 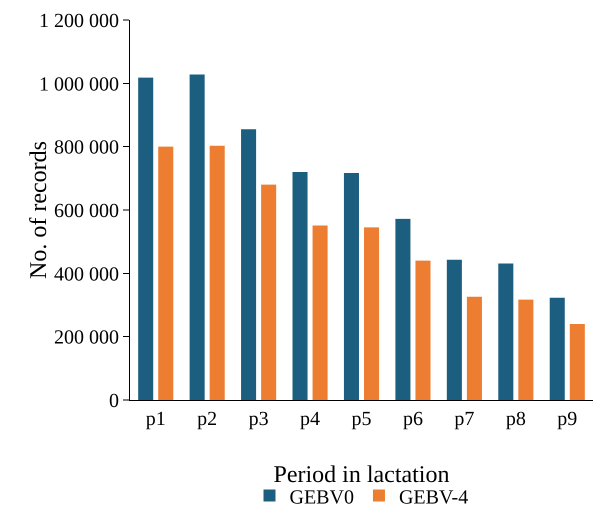 I want to click on x-tick-label: p4, so click(x=310, y=419).